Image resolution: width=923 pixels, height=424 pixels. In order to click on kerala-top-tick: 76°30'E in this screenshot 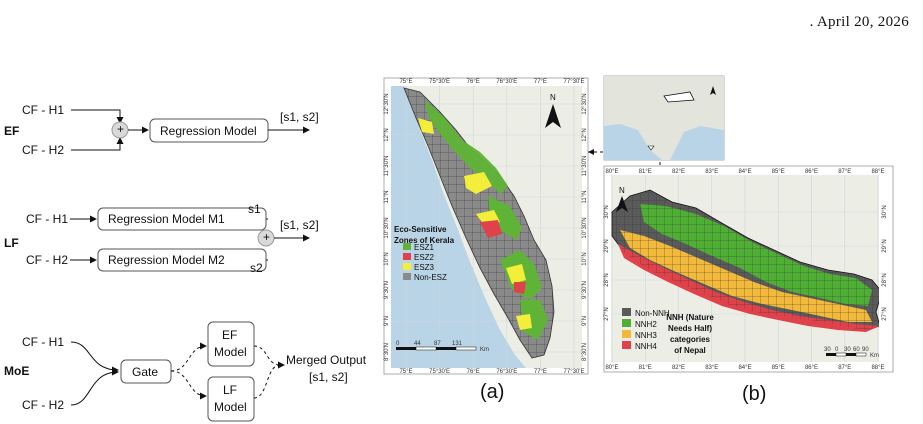, I will do `click(506, 82)`.